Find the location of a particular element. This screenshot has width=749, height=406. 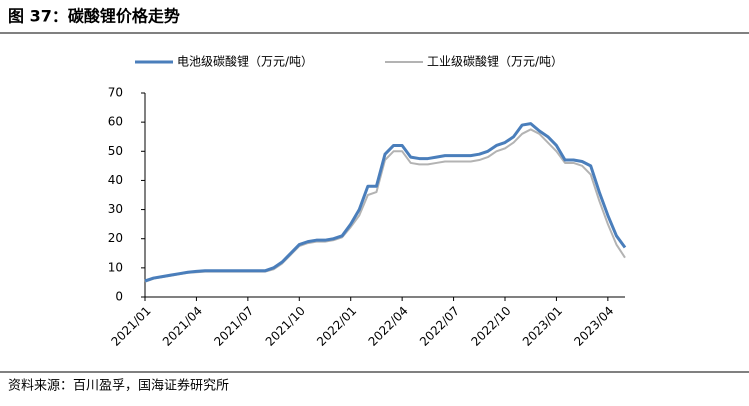

legend-label: 工业级碳酸锂（万元/吨） is located at coordinates (495, 61).